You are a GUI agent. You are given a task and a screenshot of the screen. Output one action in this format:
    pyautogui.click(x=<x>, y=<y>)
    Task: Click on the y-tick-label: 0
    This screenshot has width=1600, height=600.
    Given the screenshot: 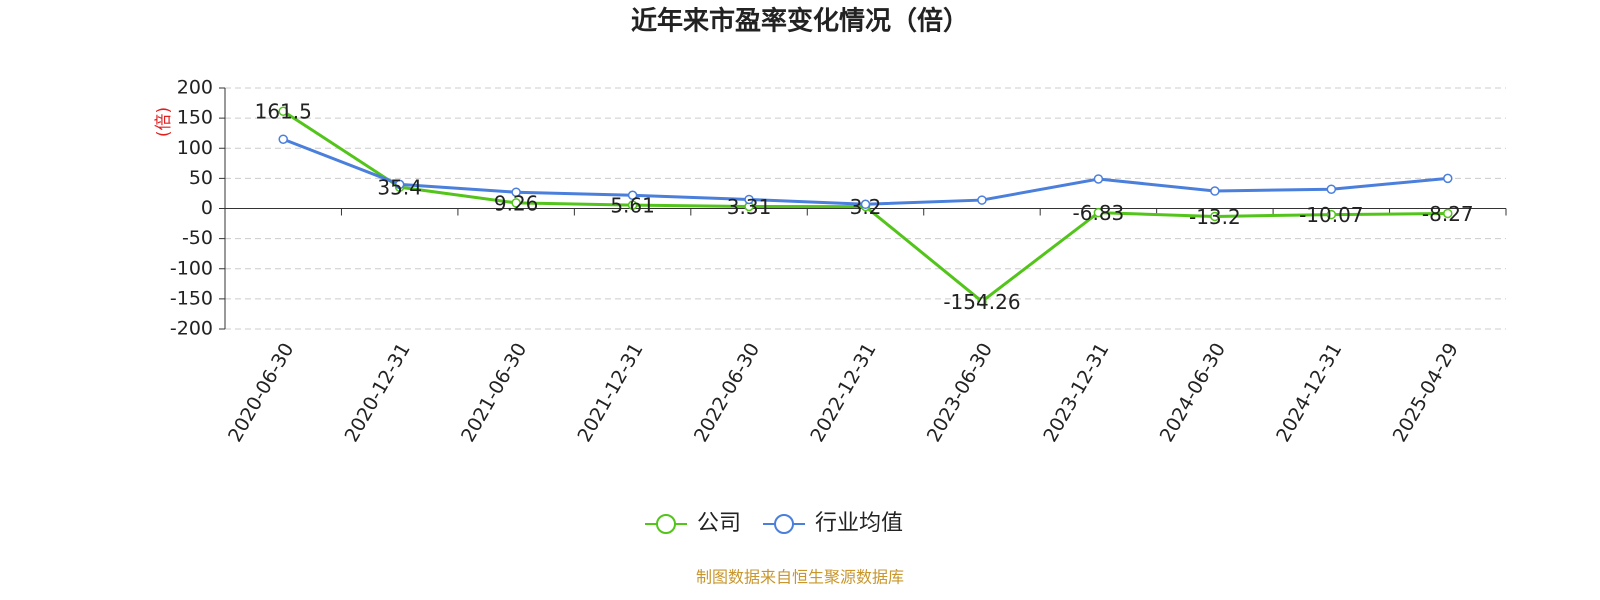 What is the action you would take?
    pyautogui.click(x=207, y=208)
    